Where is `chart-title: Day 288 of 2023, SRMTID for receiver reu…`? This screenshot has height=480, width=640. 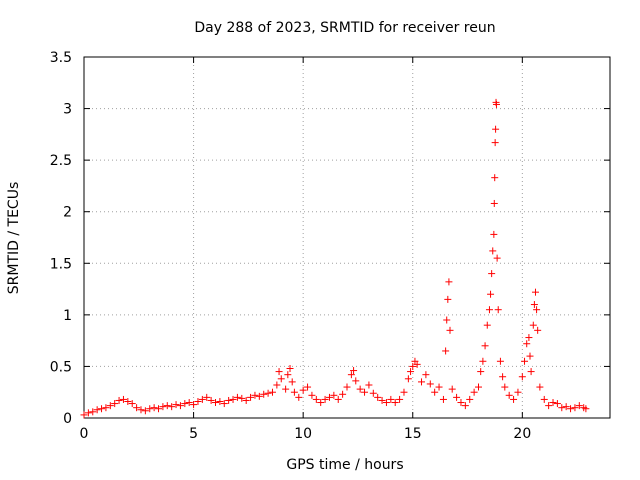 chart-title: Day 288 of 2023, SRMTID for receiver reu… is located at coordinates (344, 28).